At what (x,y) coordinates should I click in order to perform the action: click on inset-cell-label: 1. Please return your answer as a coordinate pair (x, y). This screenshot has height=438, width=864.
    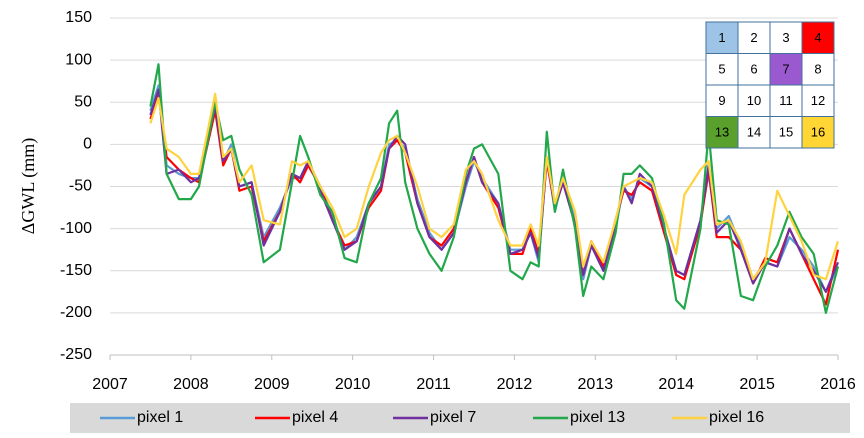
    Looking at the image, I should click on (721, 37).